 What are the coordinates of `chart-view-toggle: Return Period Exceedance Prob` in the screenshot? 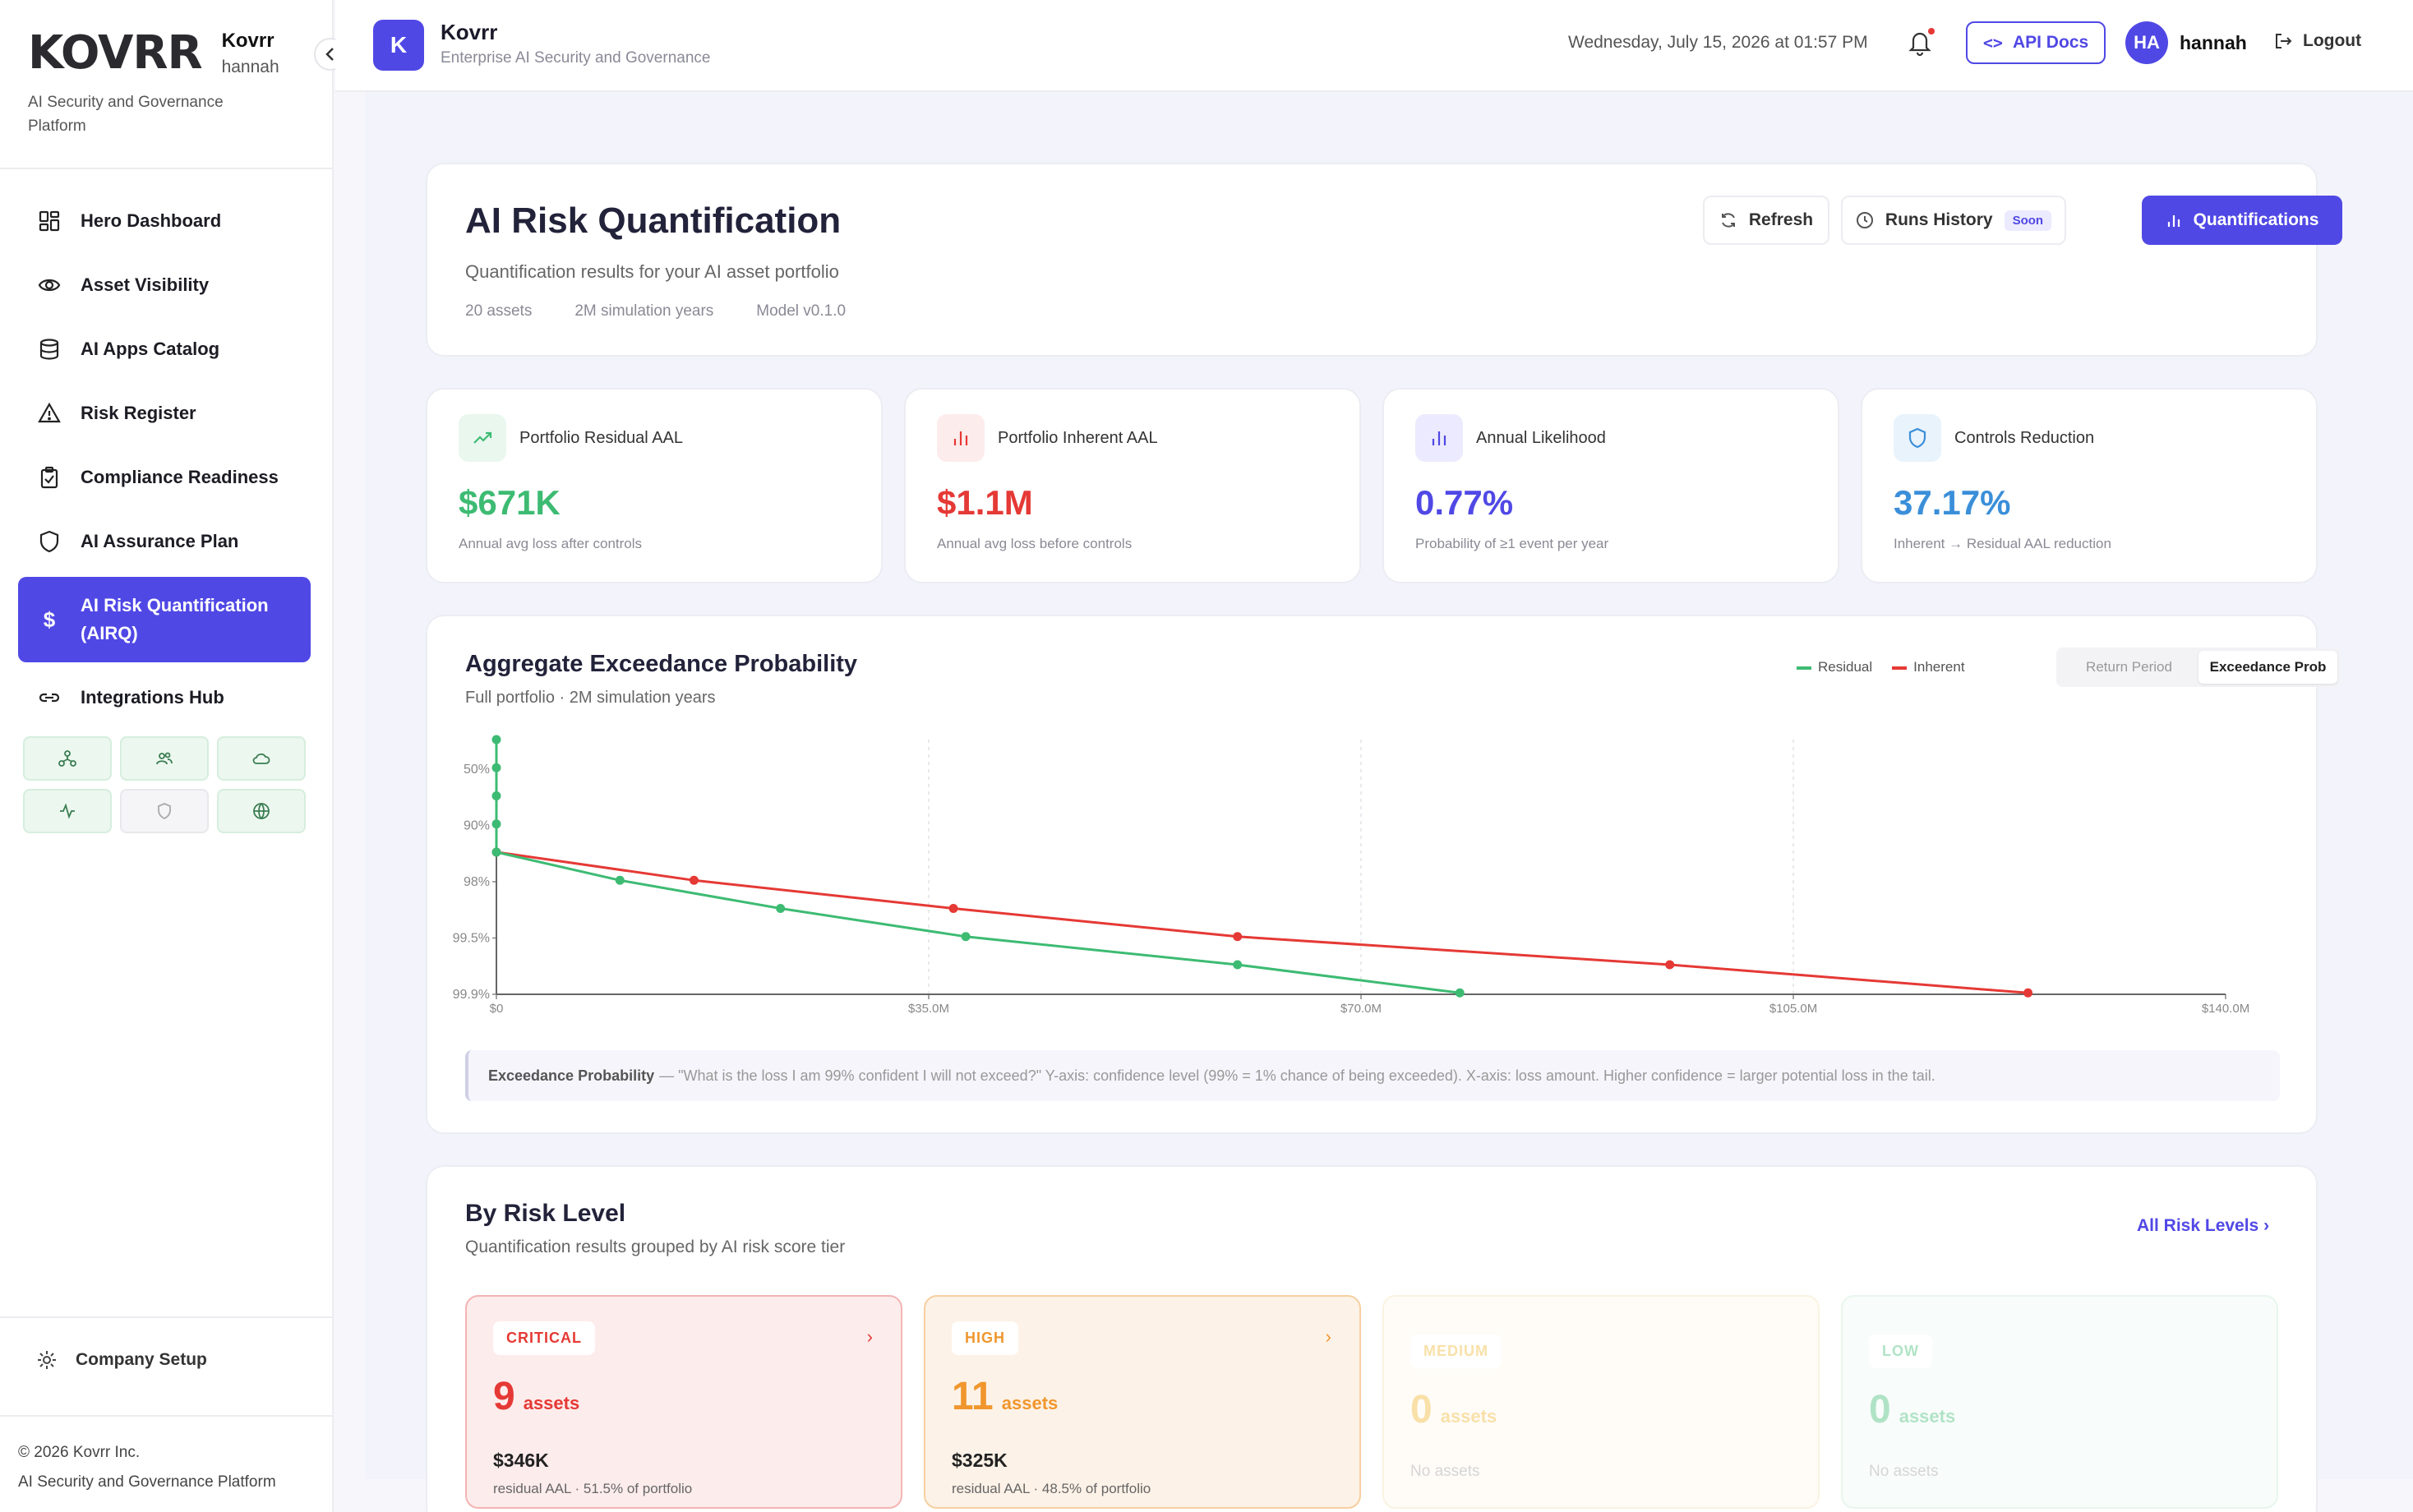 It's located at (2198, 668).